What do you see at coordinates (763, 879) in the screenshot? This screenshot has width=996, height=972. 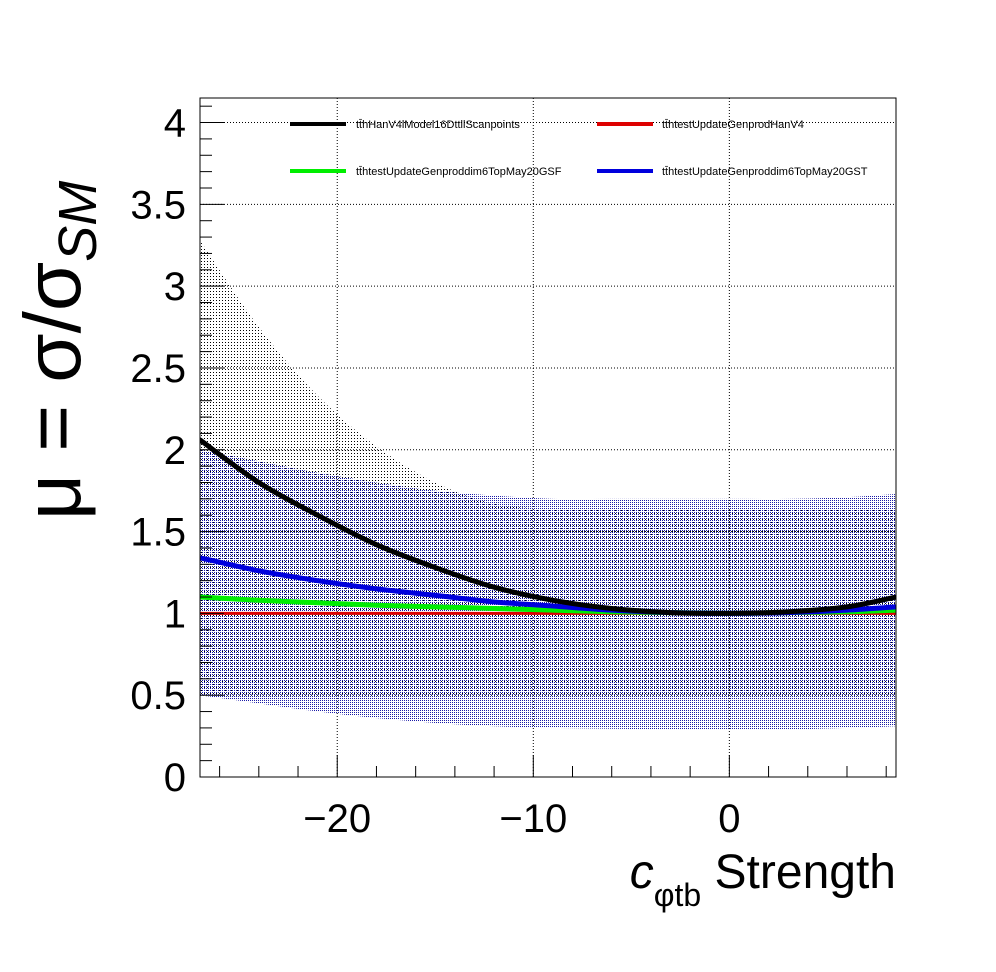 I see `x-axis-title: cφtb Strength` at bounding box center [763, 879].